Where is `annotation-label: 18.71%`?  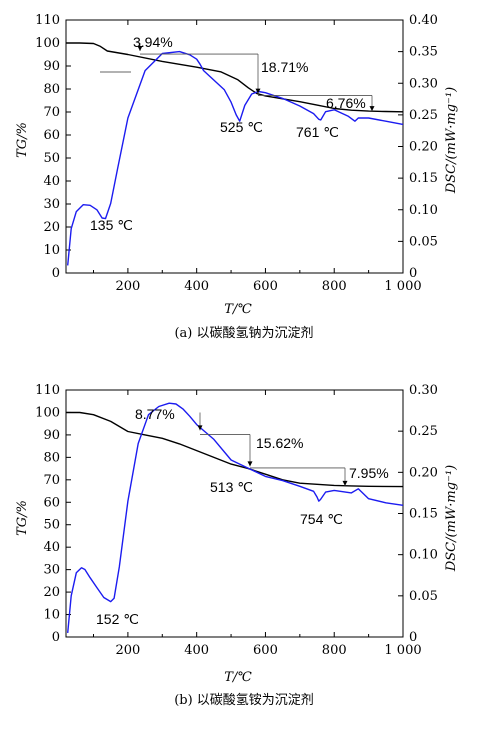
annotation-label: 18.71% is located at coordinates (284, 67).